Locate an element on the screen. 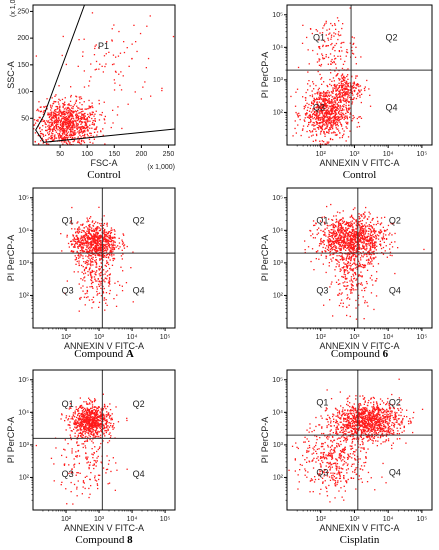 The height and width of the screenshot is (550, 439). scatter-points is located at coordinates (104, 78).